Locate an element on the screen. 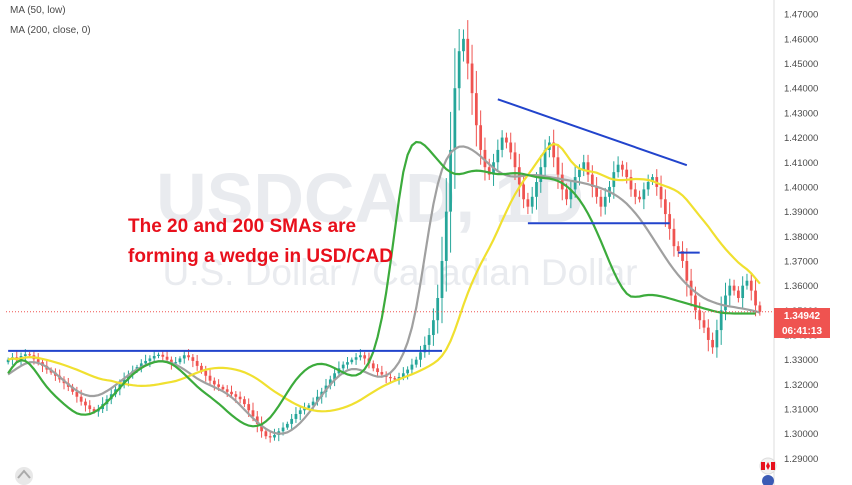 Image resolution: width=852 pixels, height=485 pixels. price-tick-label: 1.46000 is located at coordinates (801, 39).